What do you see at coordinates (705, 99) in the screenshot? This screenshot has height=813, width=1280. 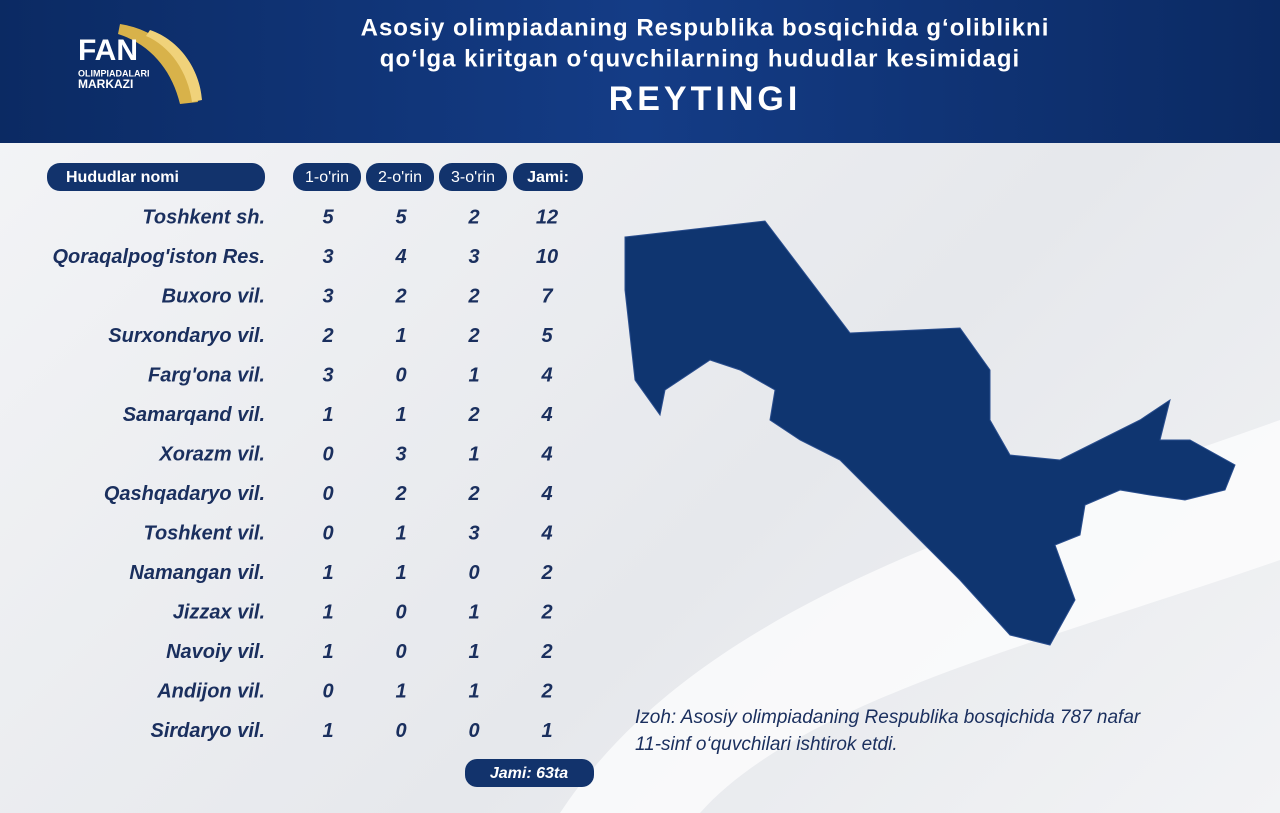 I see `title: REYTINGI` at bounding box center [705, 99].